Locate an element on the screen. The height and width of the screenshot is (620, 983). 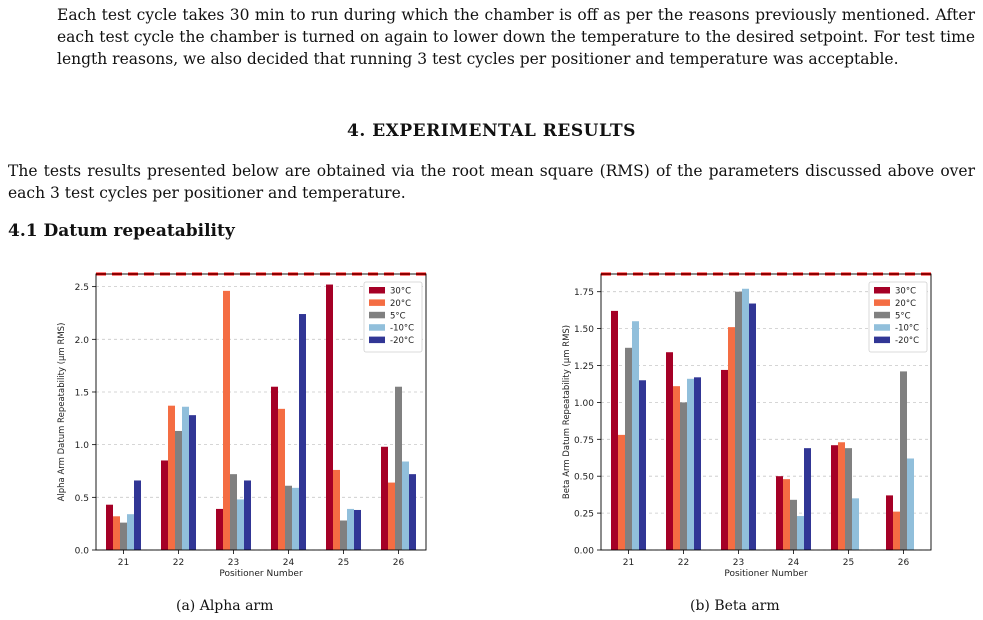
y-tick-label: 0.25 is located at coordinates (584, 515).